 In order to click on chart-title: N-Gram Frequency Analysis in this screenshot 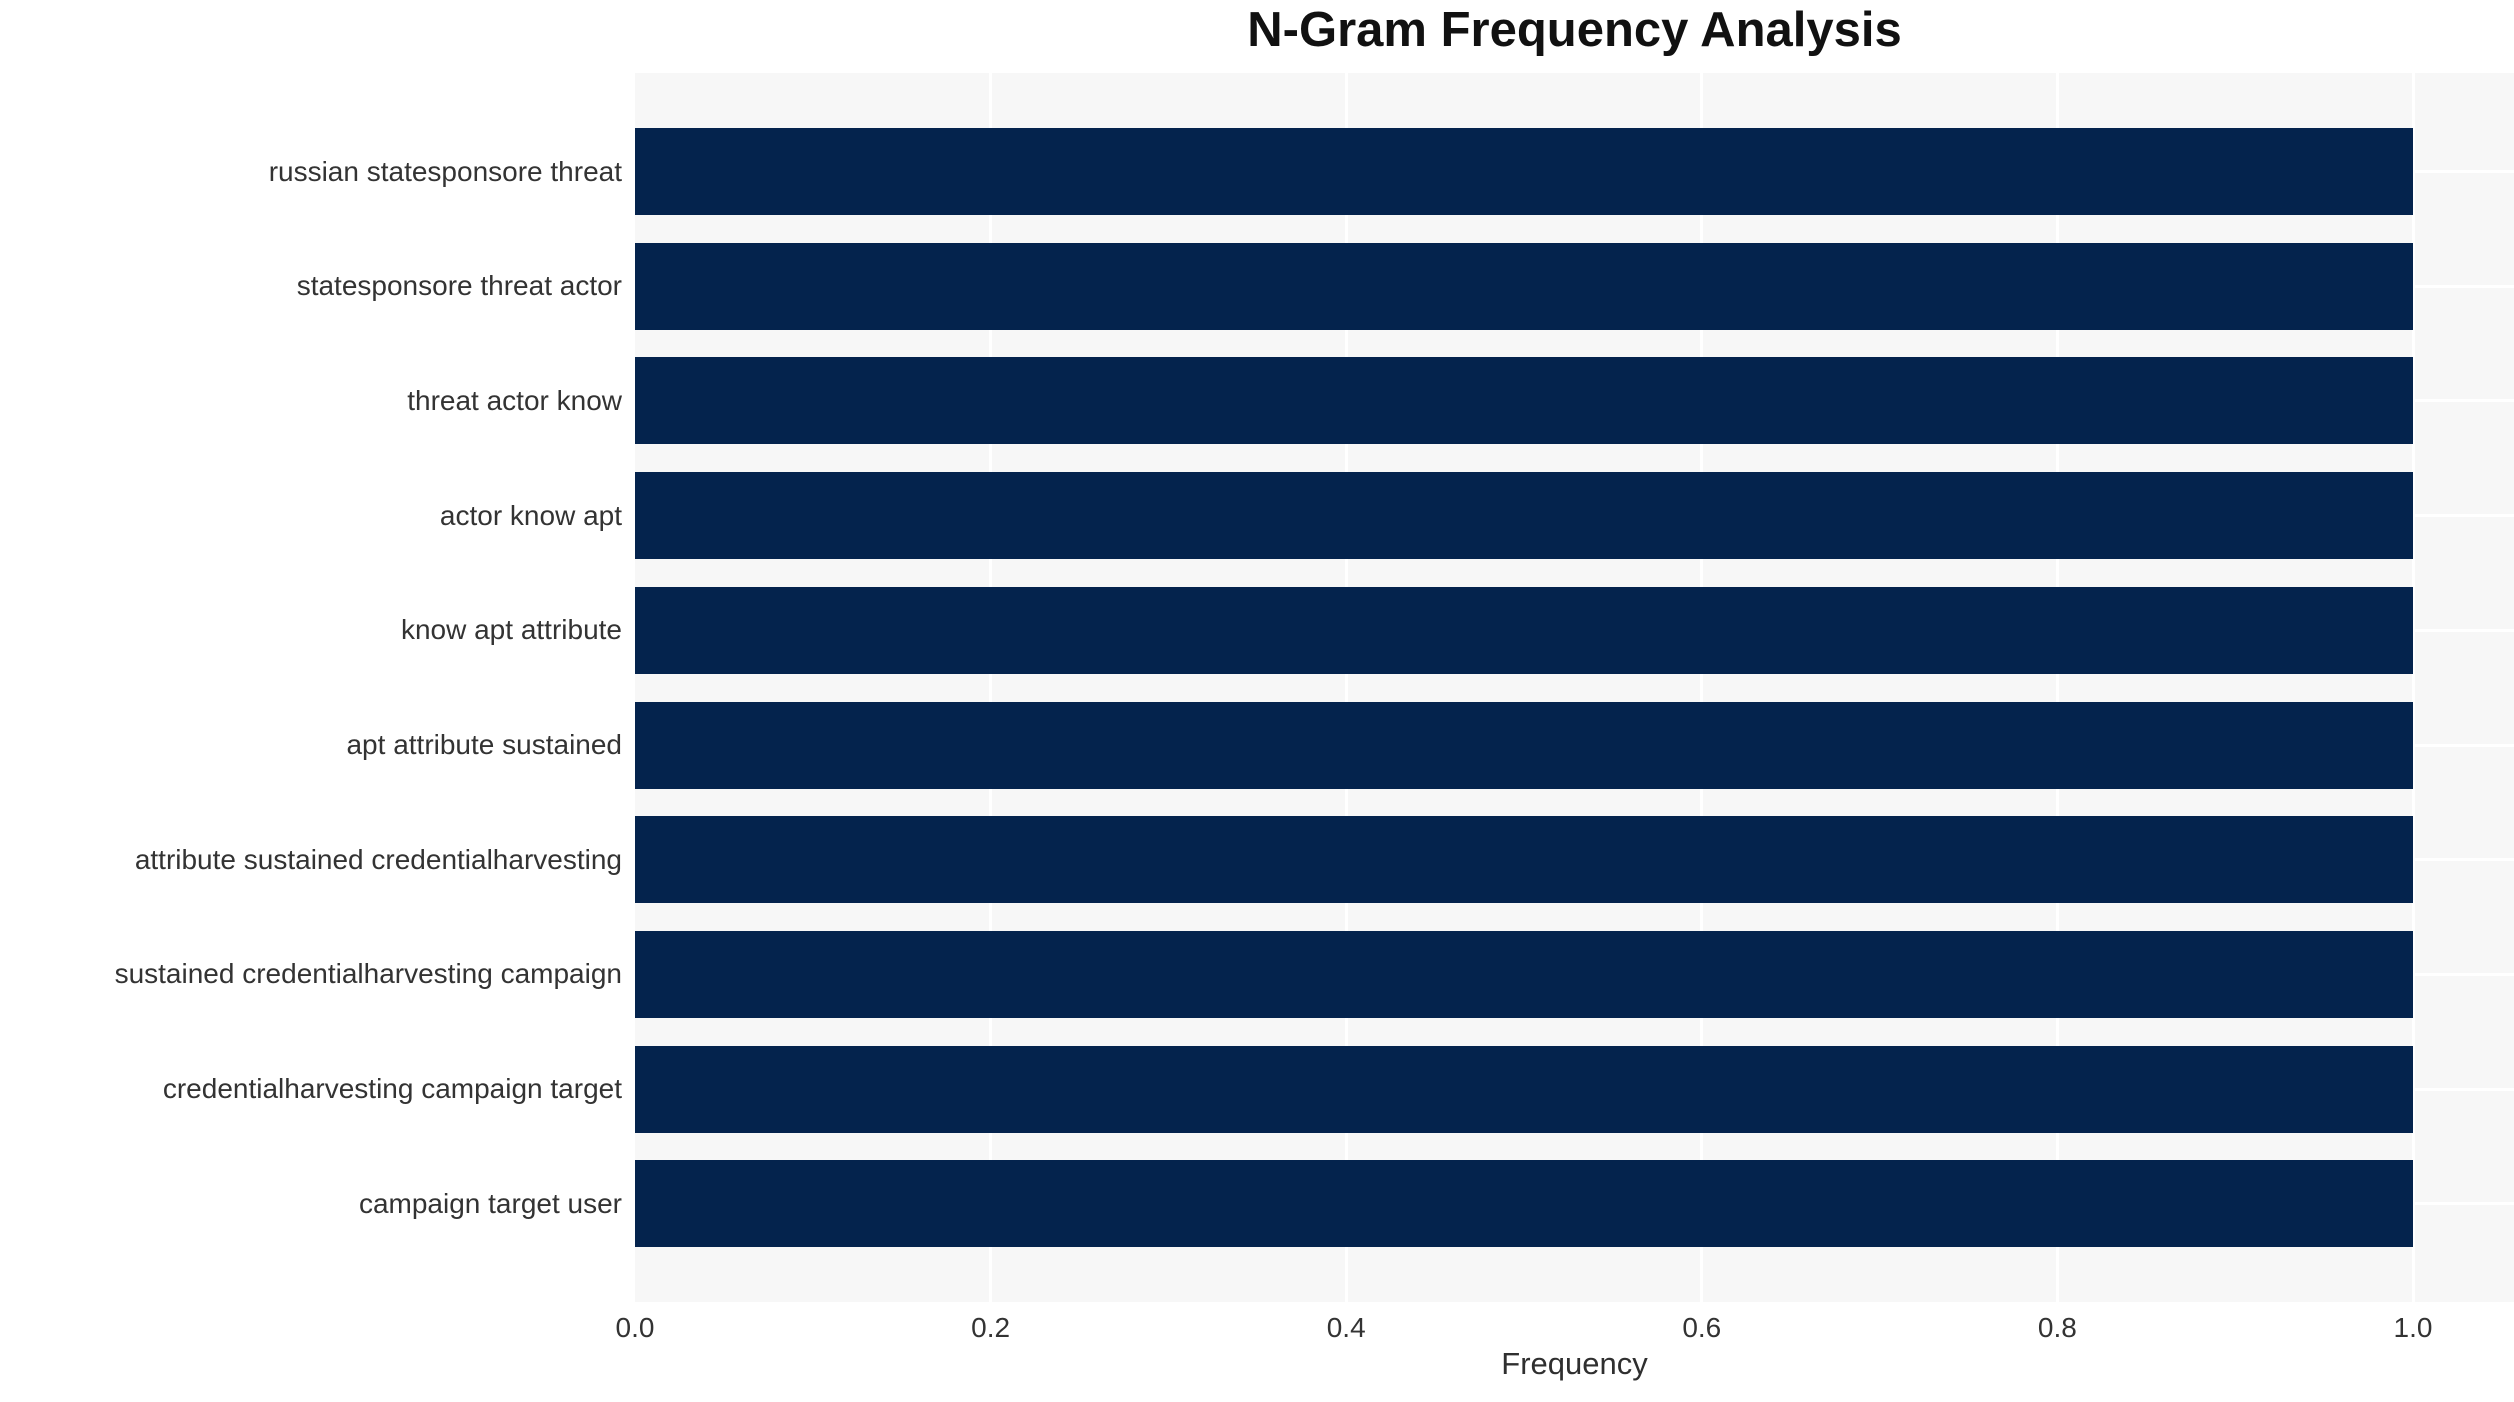, I will do `click(1574, 30)`.